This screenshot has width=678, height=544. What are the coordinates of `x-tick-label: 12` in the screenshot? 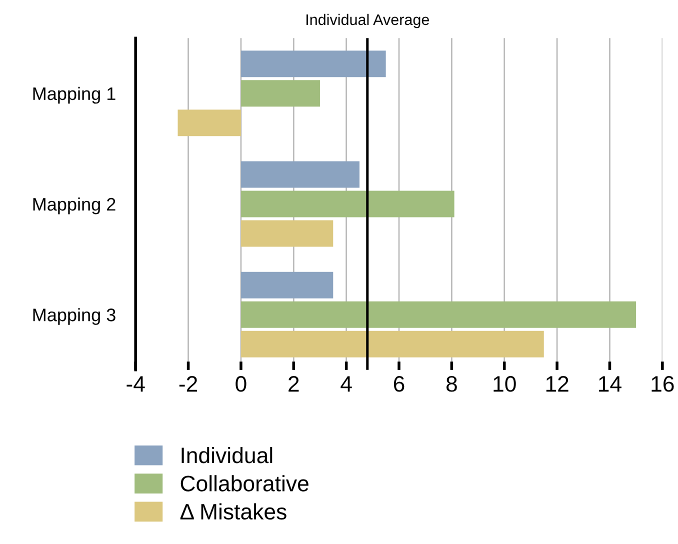 It's located at (557, 384).